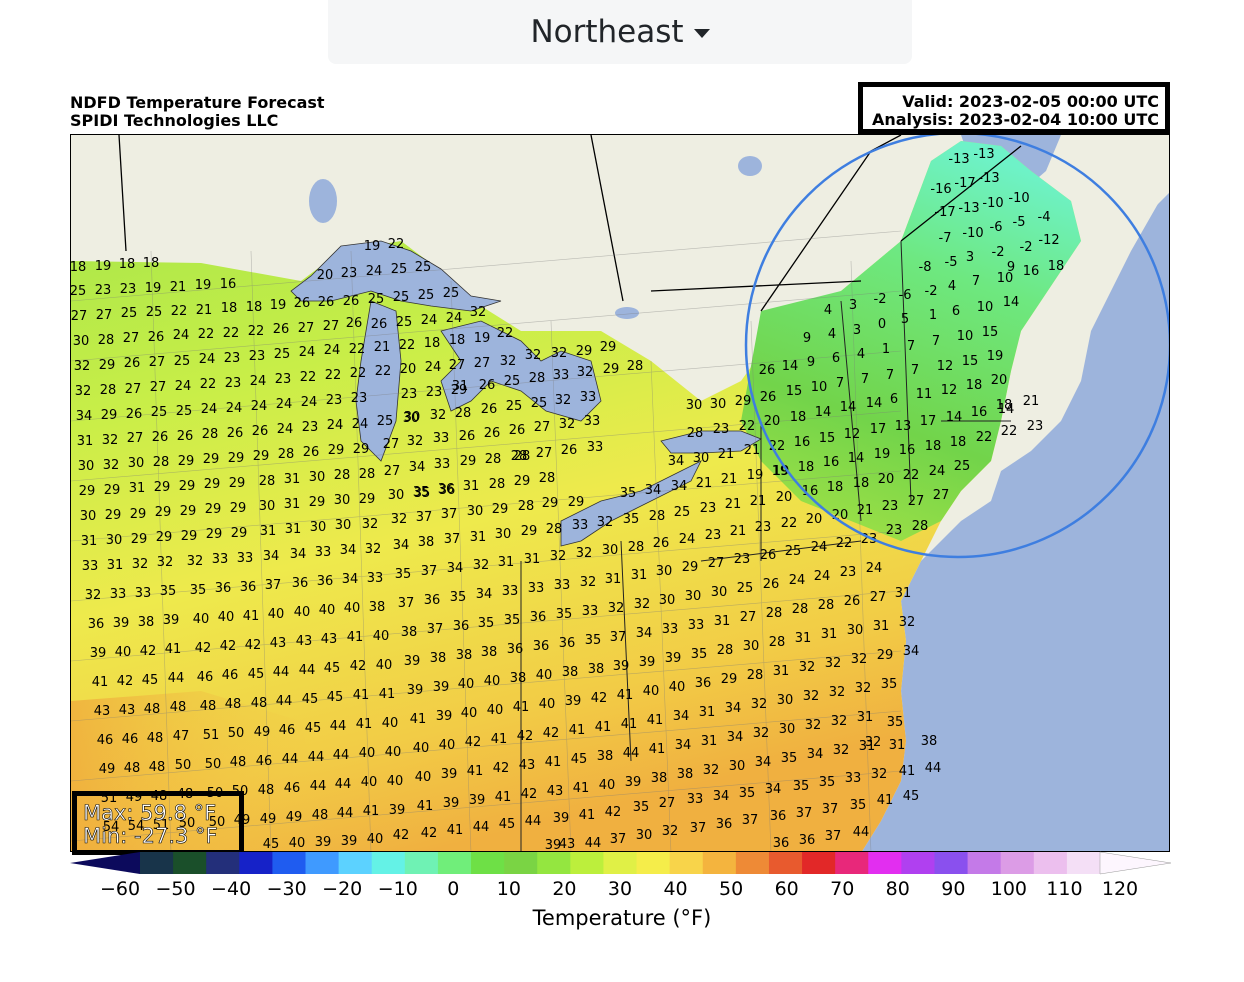 This screenshot has height=982, width=1244. What do you see at coordinates (874, 403) in the screenshot?
I see `temperature-value: 14` at bounding box center [874, 403].